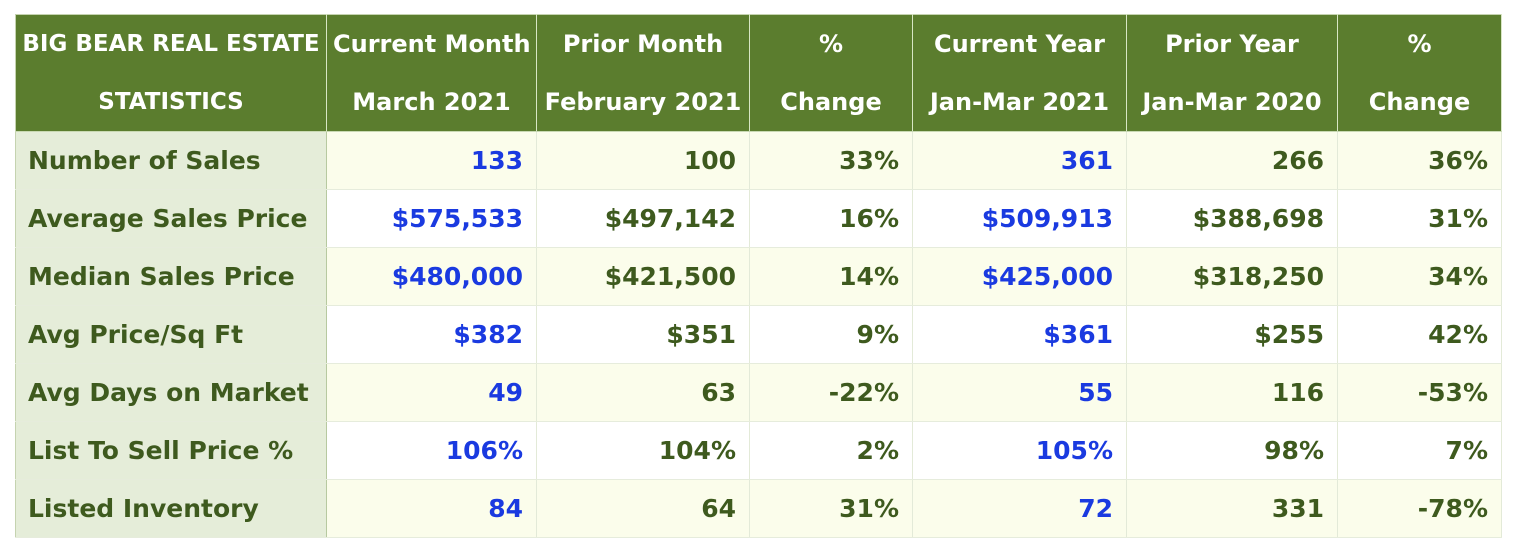  I want to click on col-subheader-pct-change-month: Change, so click(831, 102).